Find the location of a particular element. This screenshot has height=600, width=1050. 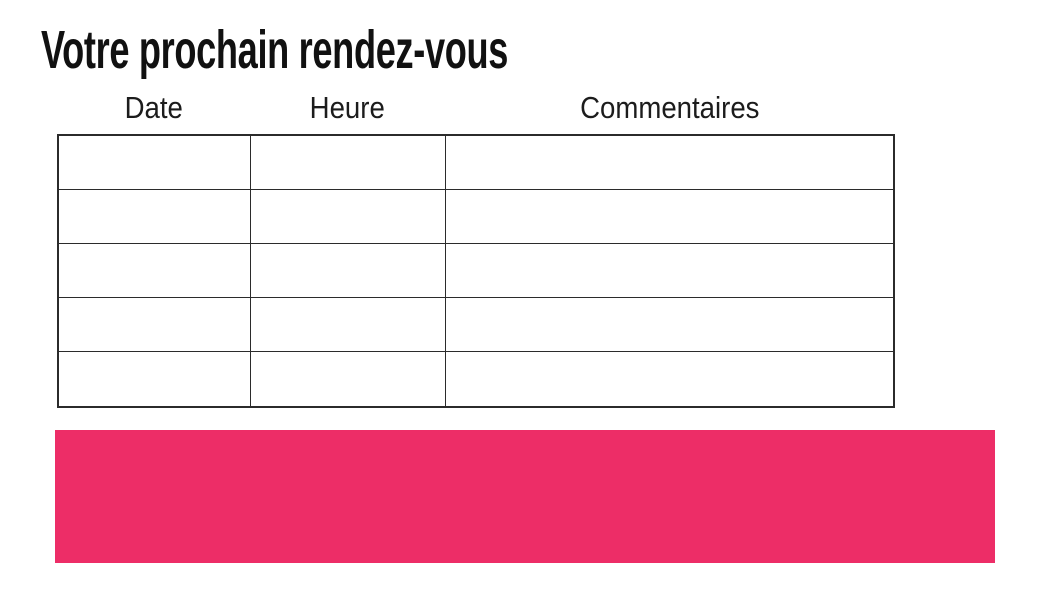

page-title-text: Votre prochain rendez-vous is located at coordinates (275, 50).